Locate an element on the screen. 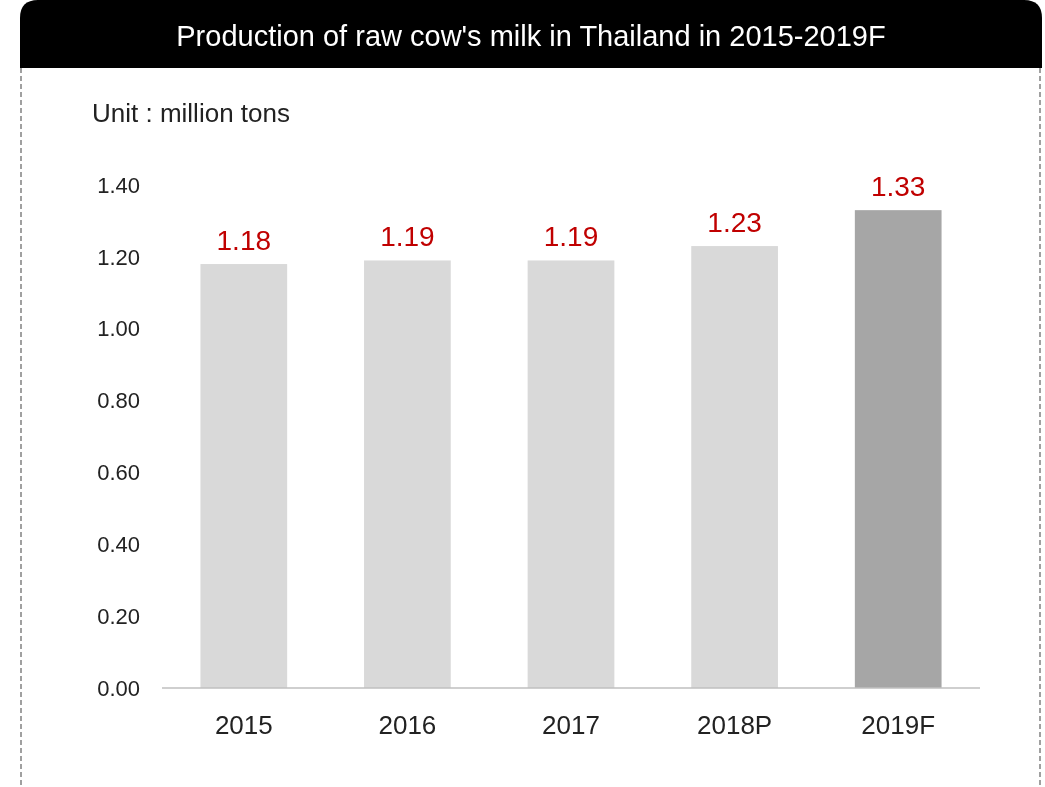 This screenshot has height=787, width=1045. y-tick-label: 0.20 is located at coordinates (118, 616).